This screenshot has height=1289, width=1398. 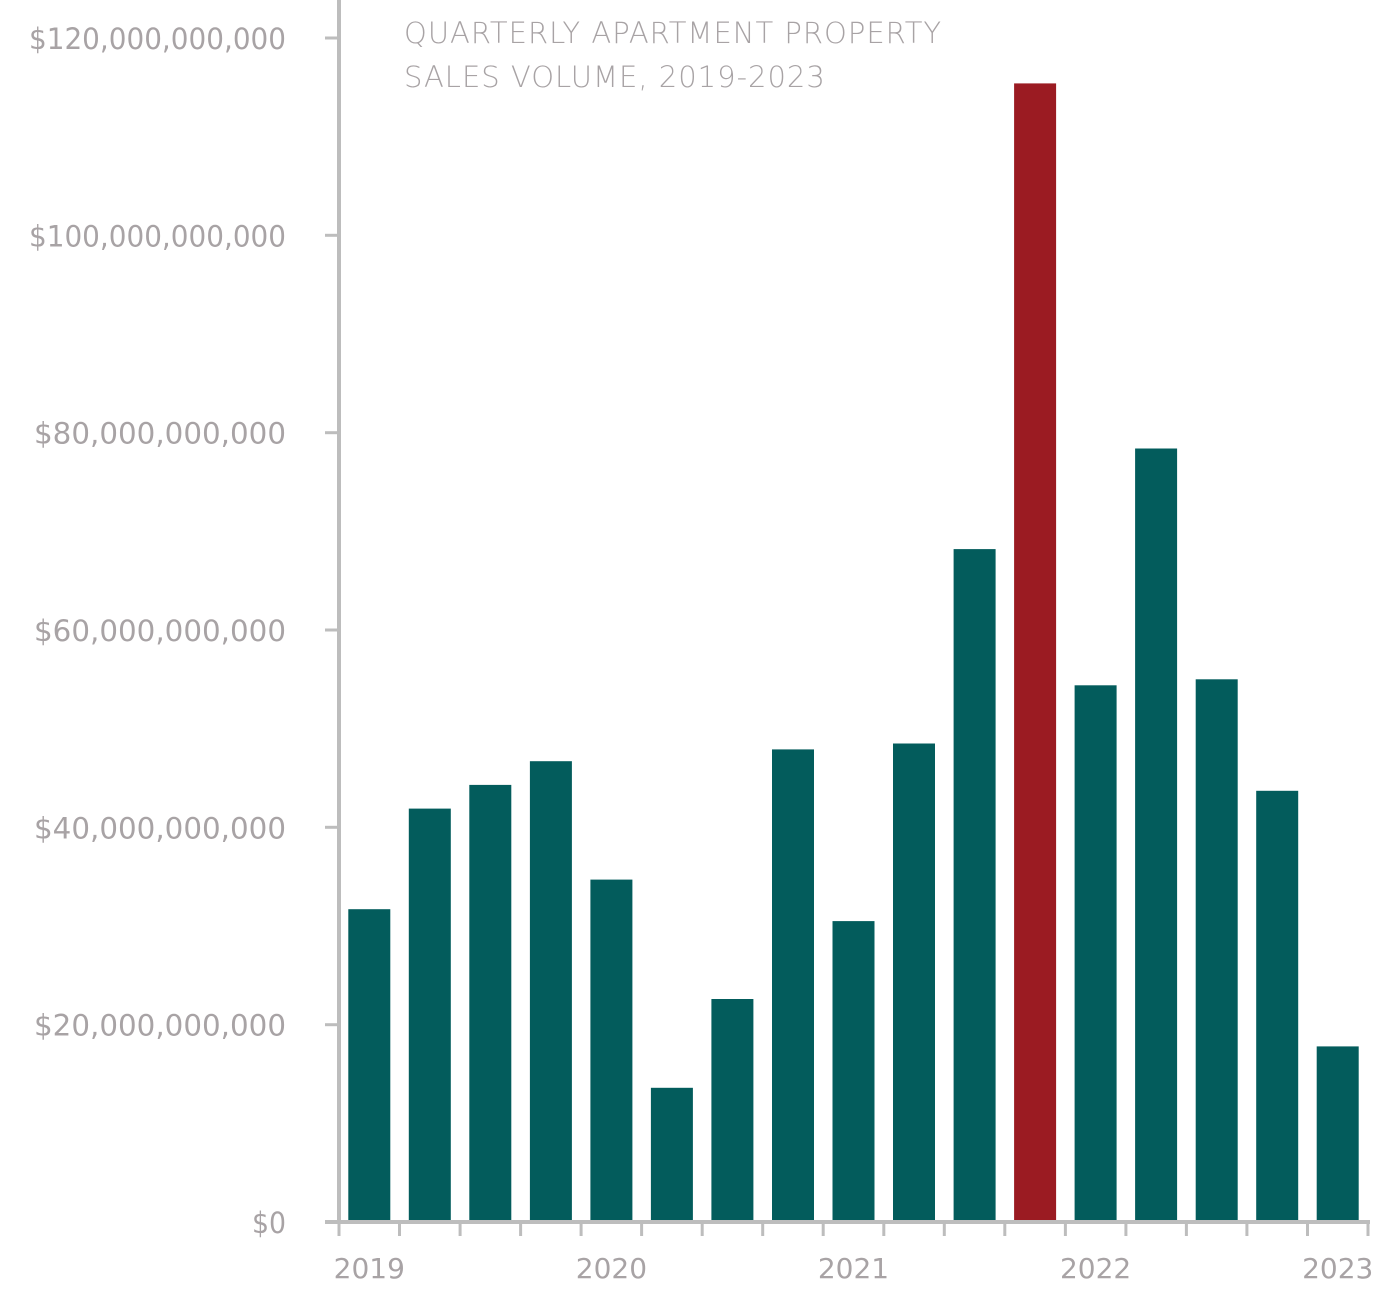 I want to click on x-ticks-group: 2019 2020 2021 2022 2023, so click(x=853, y=1253).